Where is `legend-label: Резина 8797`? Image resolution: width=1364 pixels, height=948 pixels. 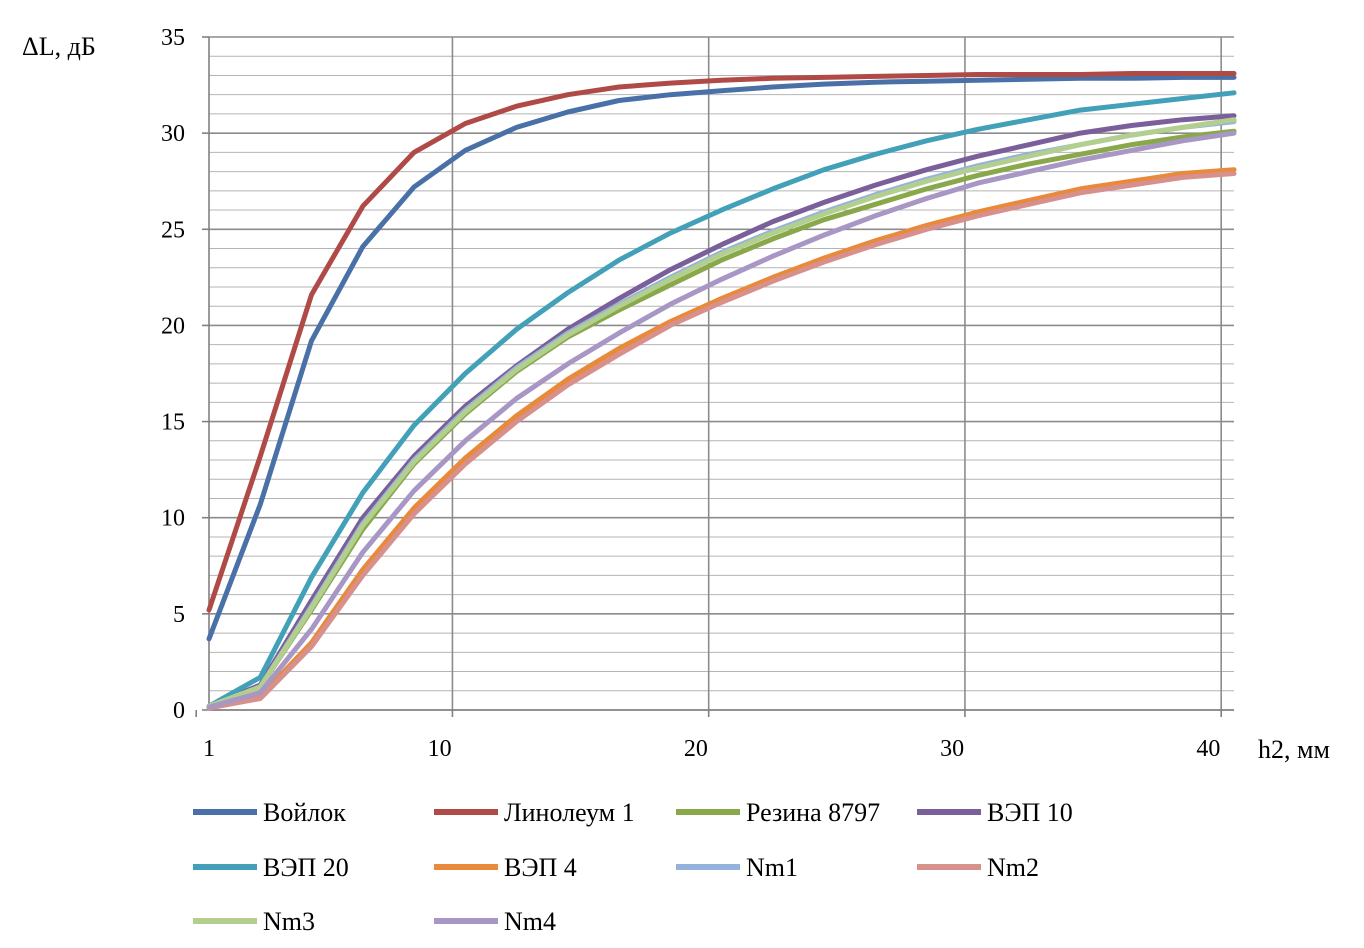 legend-label: Резина 8797 is located at coordinates (813, 812).